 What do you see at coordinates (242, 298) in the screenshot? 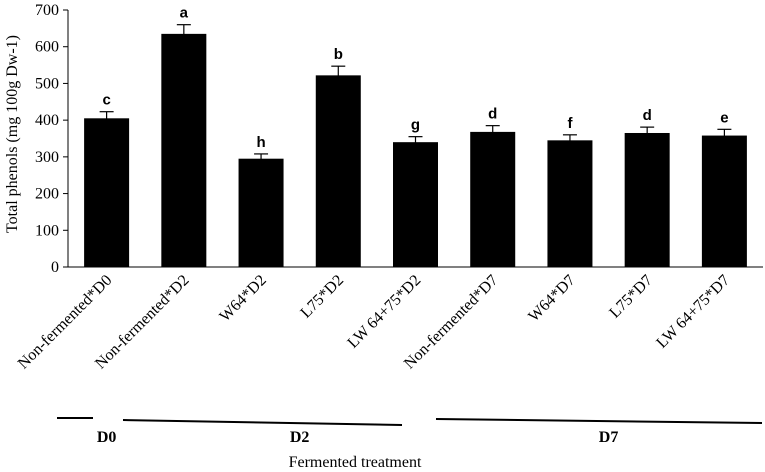
I see `x-tick-label: W64*D2` at bounding box center [242, 298].